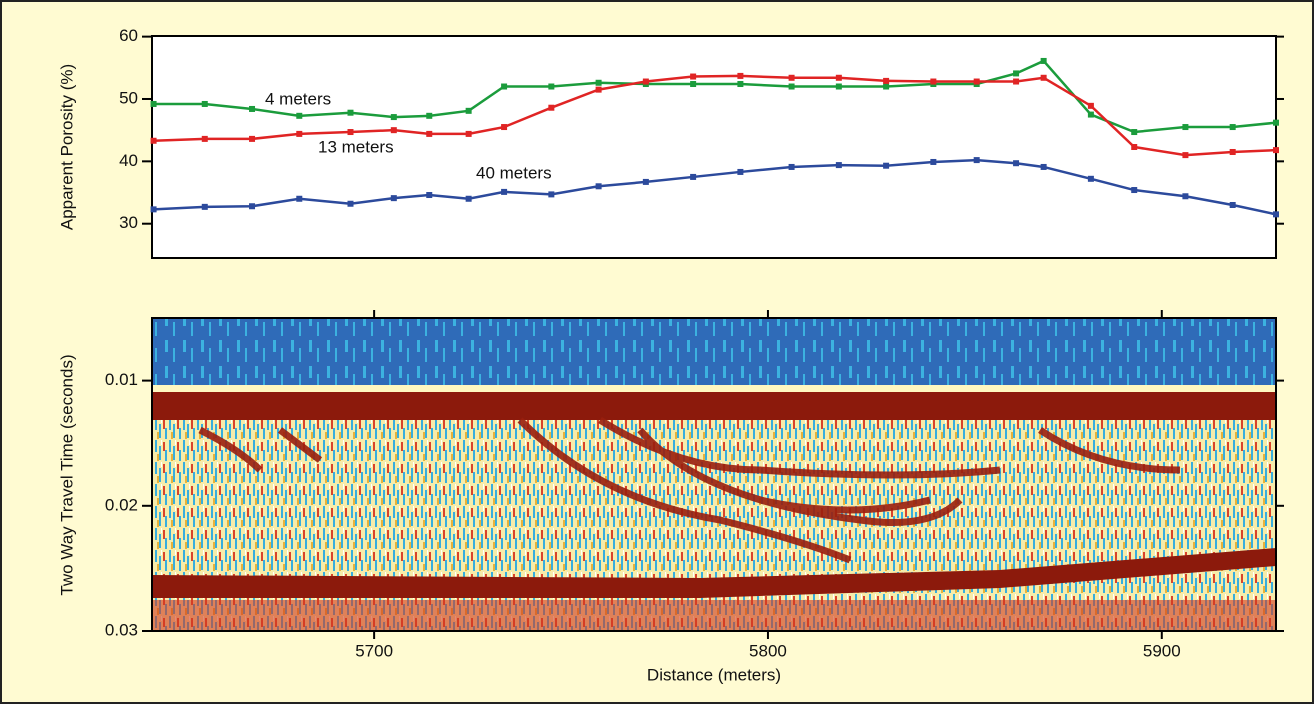  Describe the element at coordinates (66, 147) in the screenshot. I see `y-axis-label: Apparent Porosity (%)` at that location.